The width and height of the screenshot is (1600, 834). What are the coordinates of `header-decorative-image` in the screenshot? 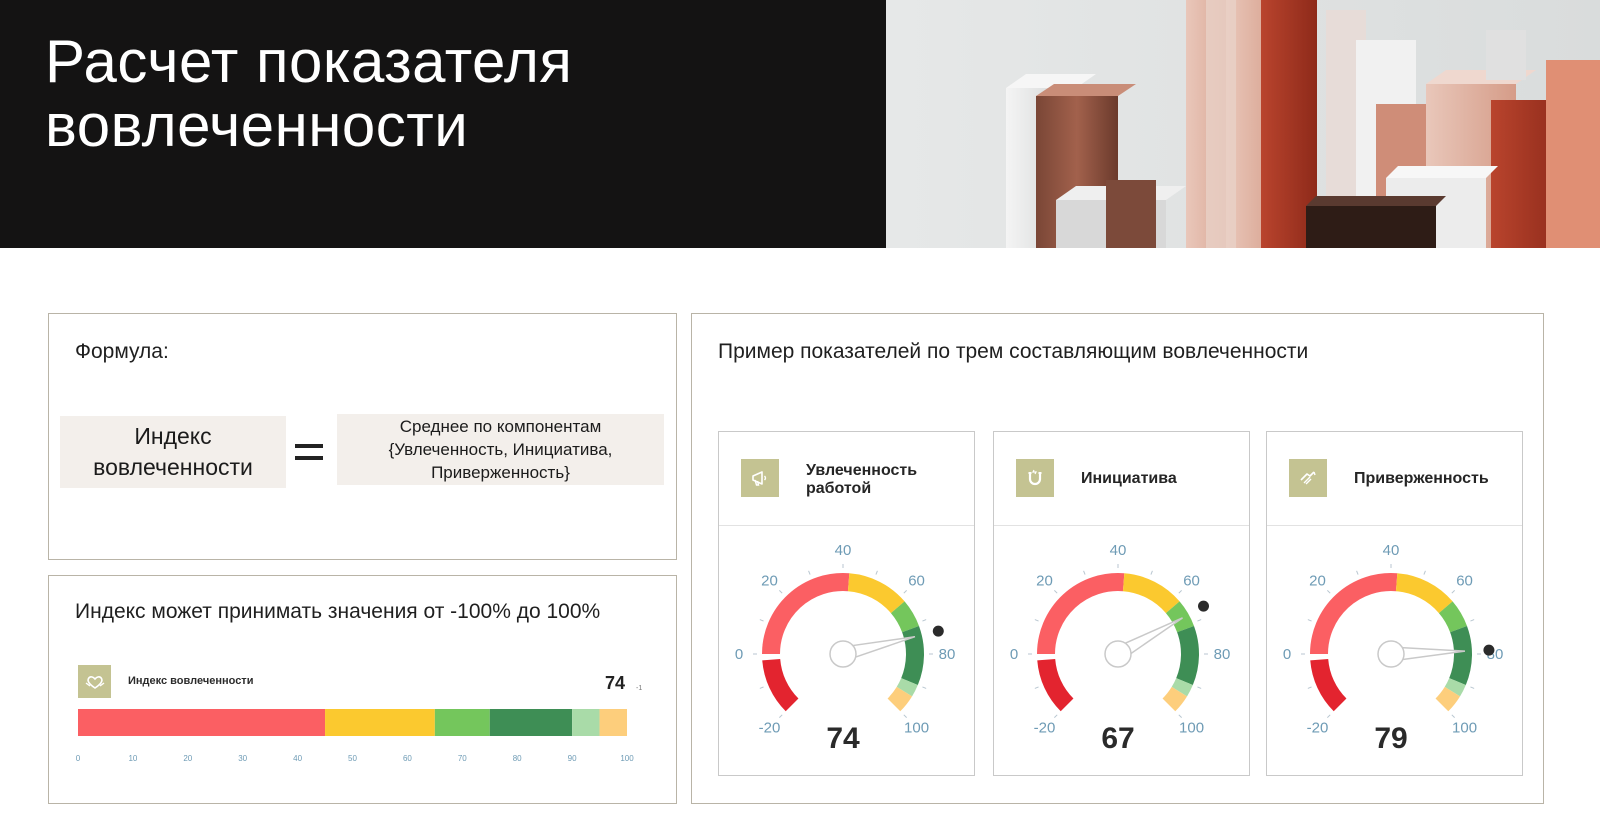 It's located at (1243, 124).